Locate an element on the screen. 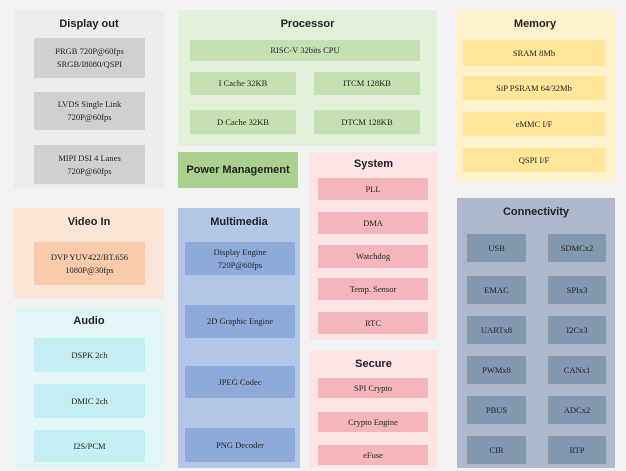 The height and width of the screenshot is (471, 626). block: UARTx8 is located at coordinates (496, 330).